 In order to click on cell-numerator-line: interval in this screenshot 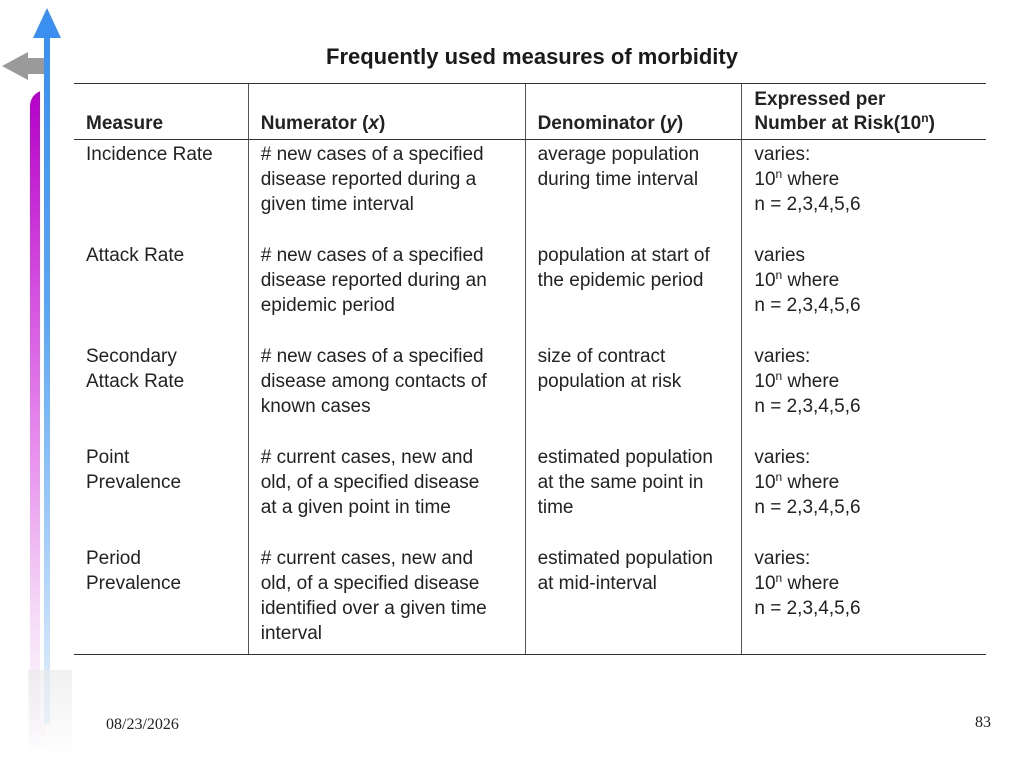, I will do `click(291, 633)`.